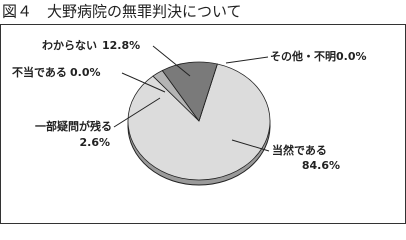 Image resolution: width=406 pixels, height=240 pixels. What do you see at coordinates (94, 142) in the screenshot?
I see `value-label: 2.6%` at bounding box center [94, 142].